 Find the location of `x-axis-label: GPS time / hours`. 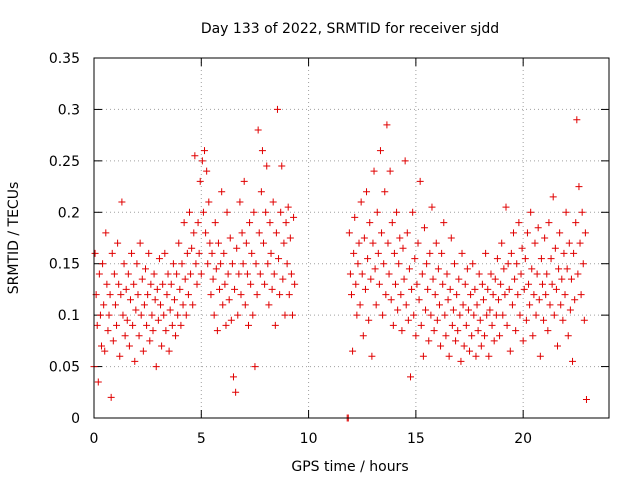

x-axis-label: GPS time / hours is located at coordinates (349, 467).